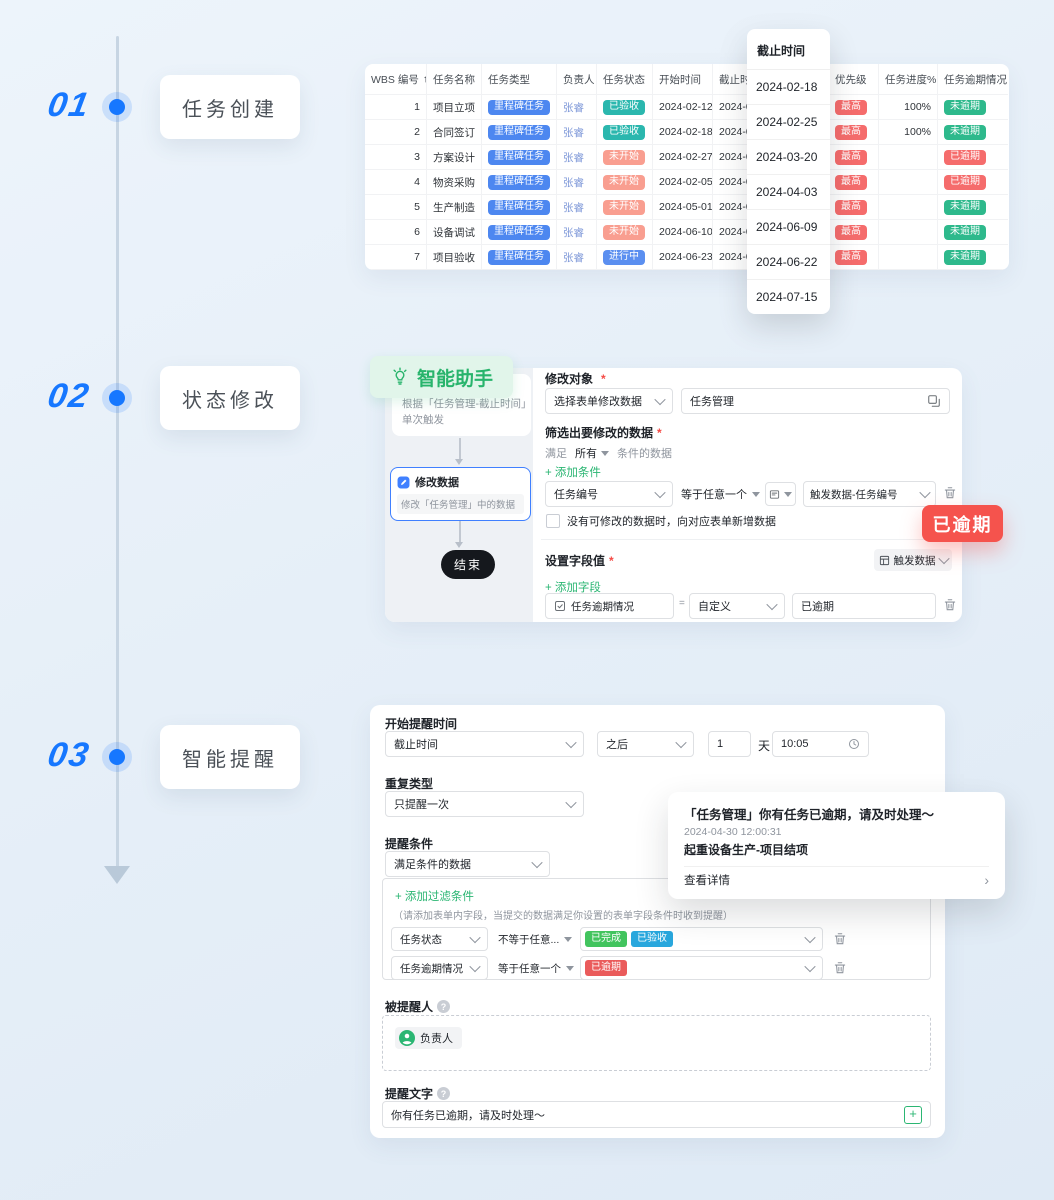 This screenshot has width=1054, height=1200. Describe the element at coordinates (396, 207) in the screenshot. I see `table-cell: 5` at that location.